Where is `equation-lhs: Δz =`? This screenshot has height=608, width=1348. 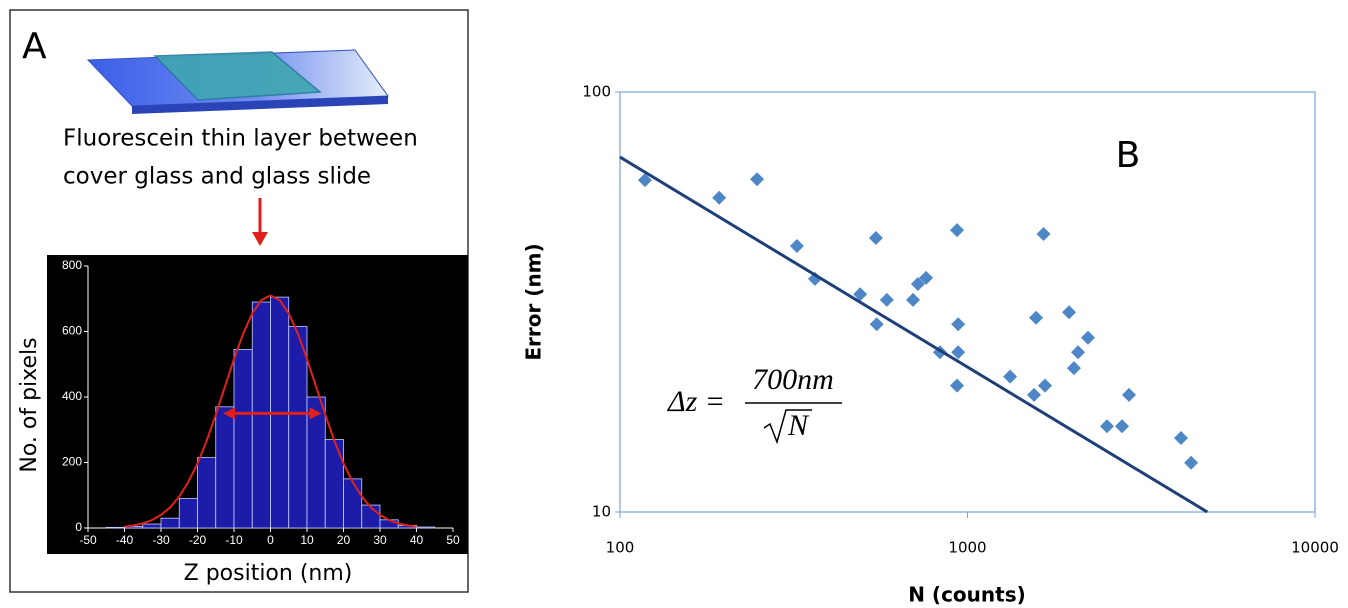 equation-lhs: Δz = is located at coordinates (696, 401).